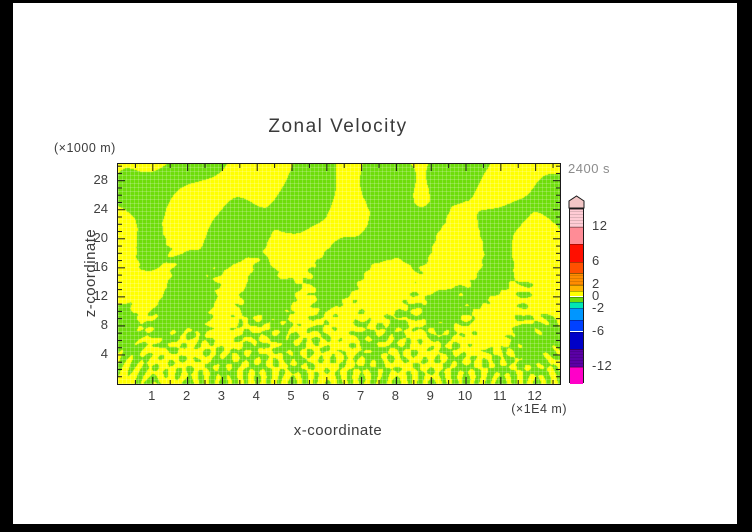 The image size is (752, 532). I want to click on colorbar-label: -6, so click(598, 330).